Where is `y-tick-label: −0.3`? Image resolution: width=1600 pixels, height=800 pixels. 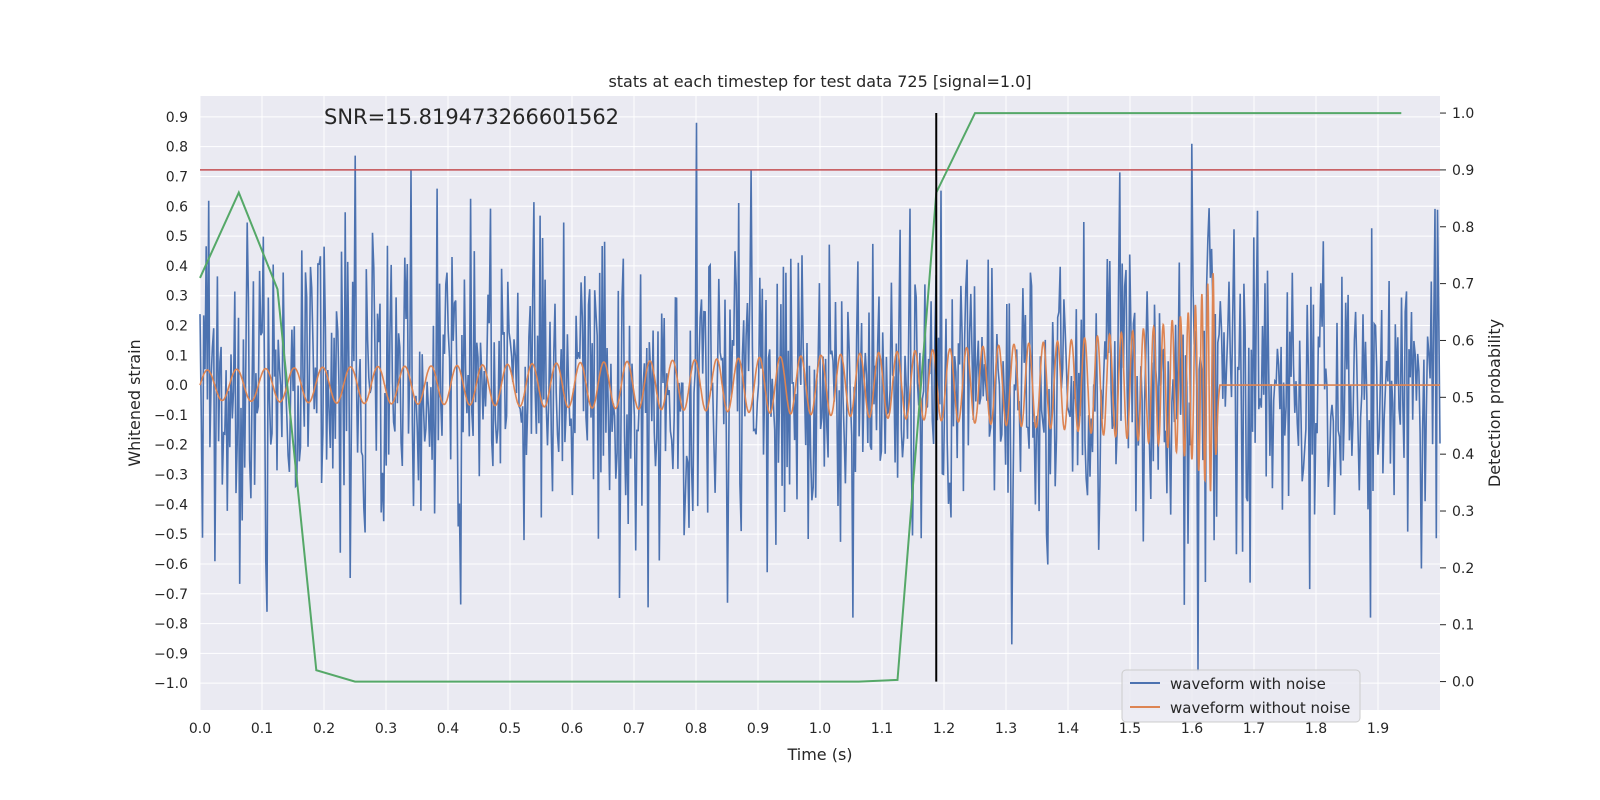 y-tick-label: −0.3 is located at coordinates (171, 476).